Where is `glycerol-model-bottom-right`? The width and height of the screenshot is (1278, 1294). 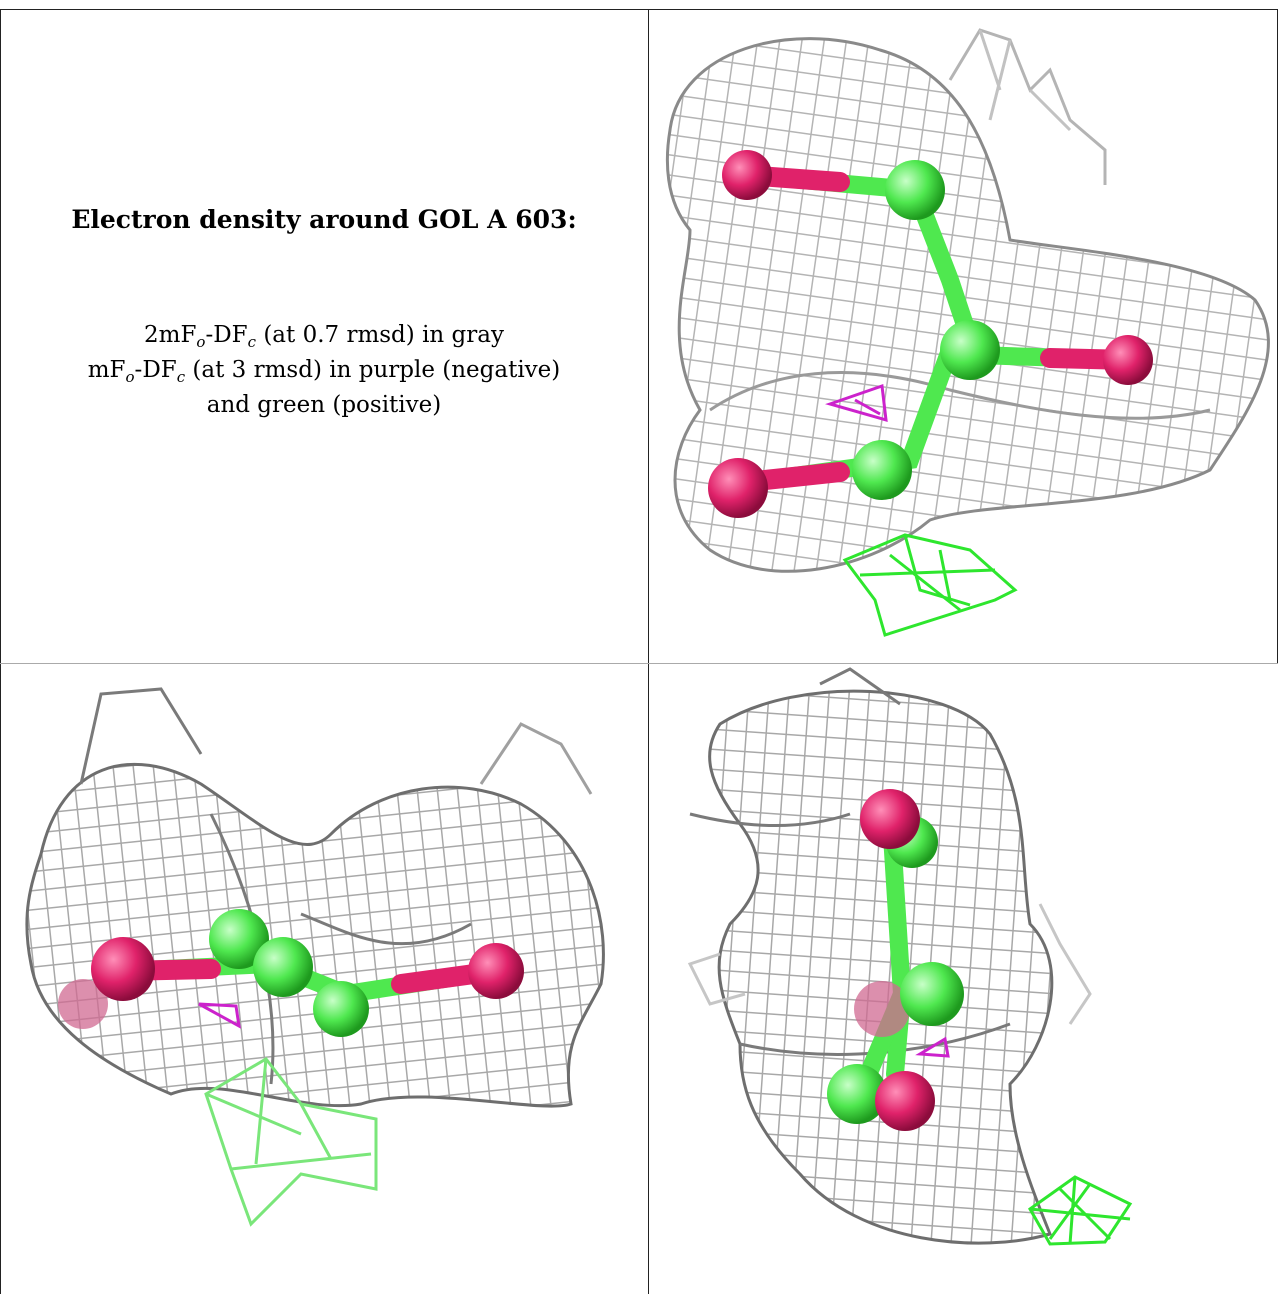 glycerol-model-bottom-right is located at coordinates (895, 960).